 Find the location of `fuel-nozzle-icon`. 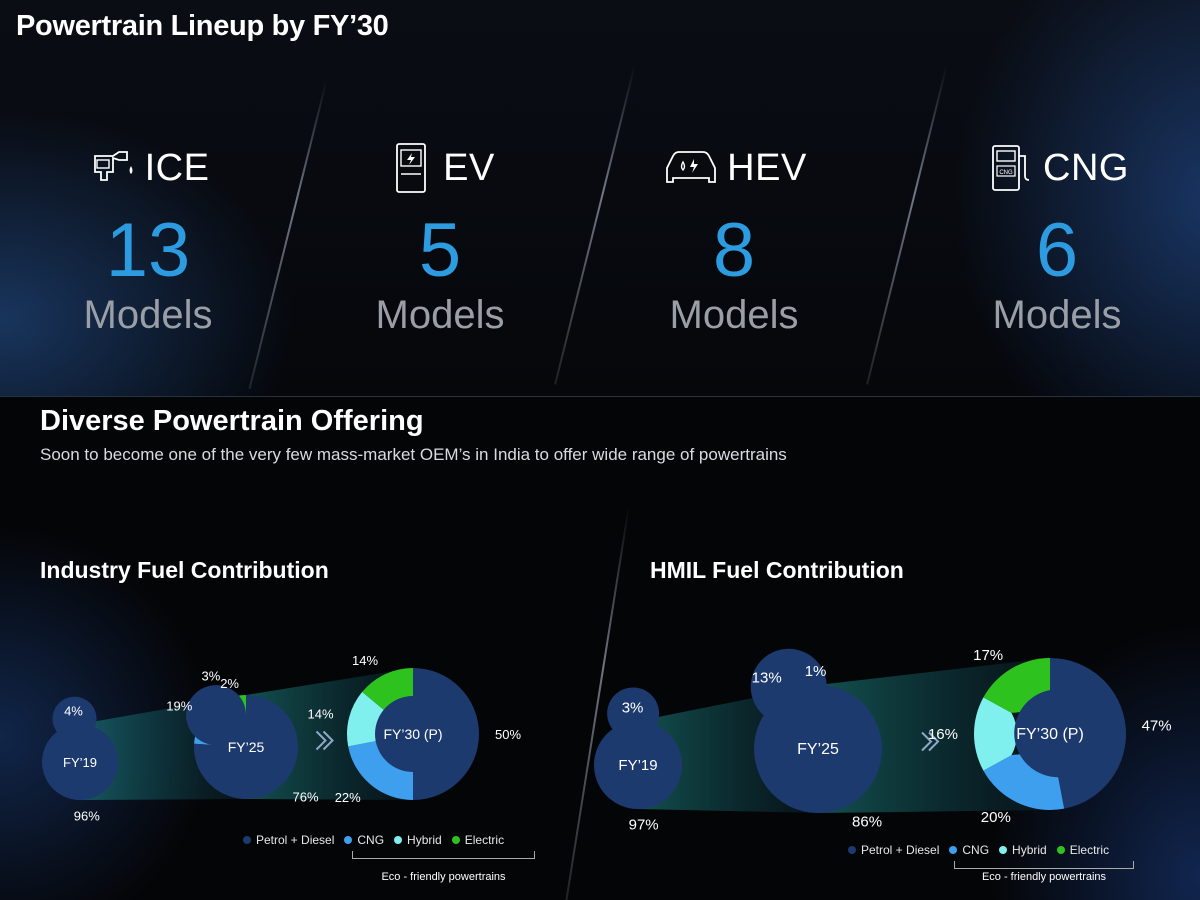

fuel-nozzle-icon is located at coordinates (113, 166).